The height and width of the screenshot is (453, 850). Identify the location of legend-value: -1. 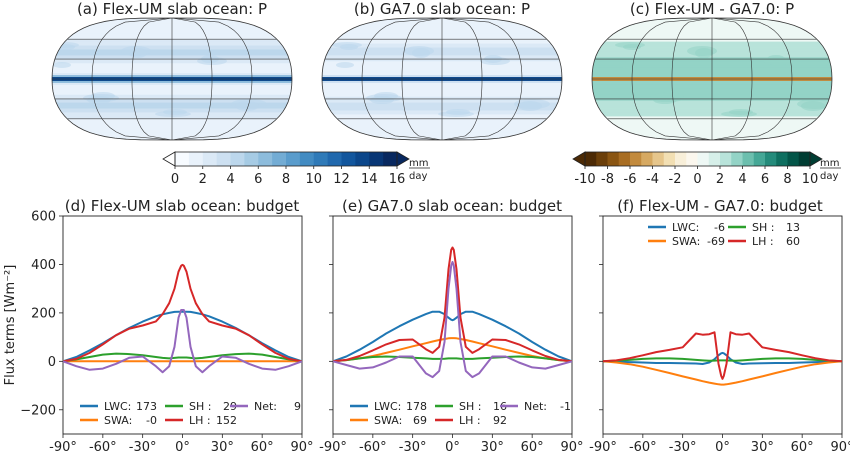
(565, 406).